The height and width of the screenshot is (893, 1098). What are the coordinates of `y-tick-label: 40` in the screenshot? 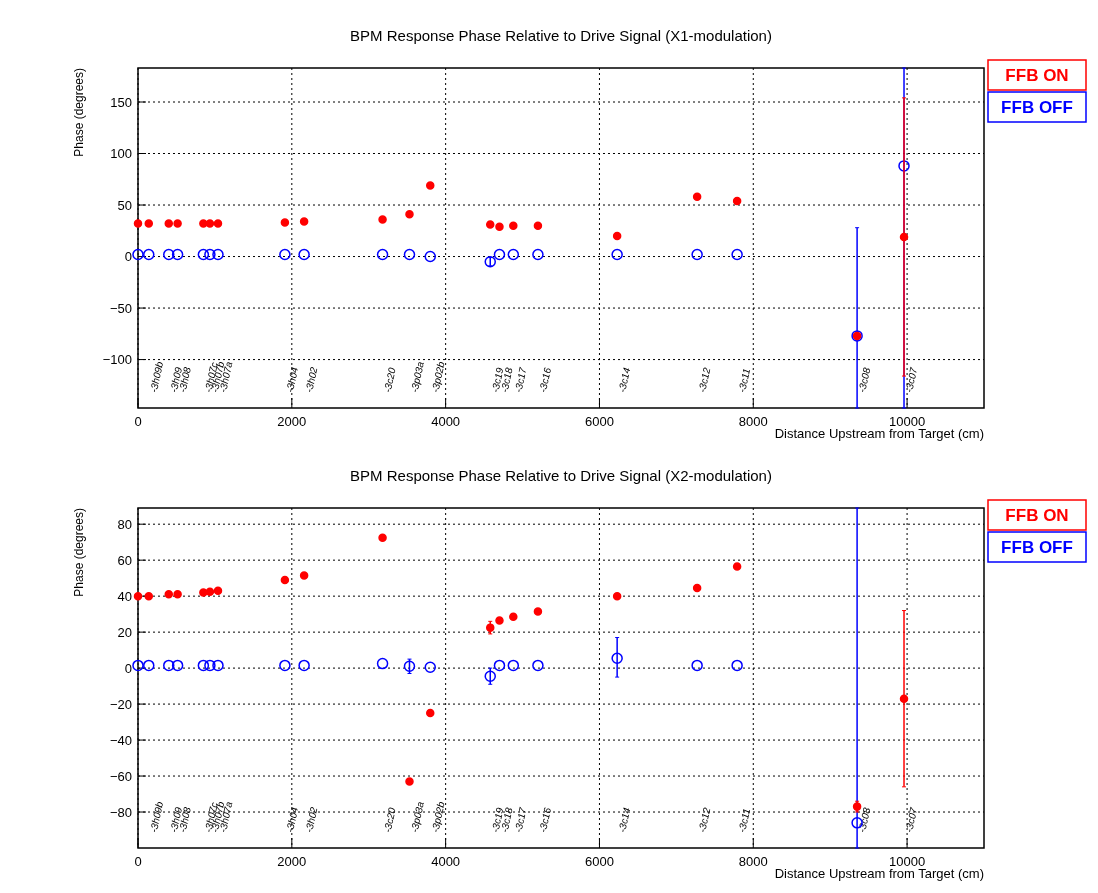 It's located at (124, 596).